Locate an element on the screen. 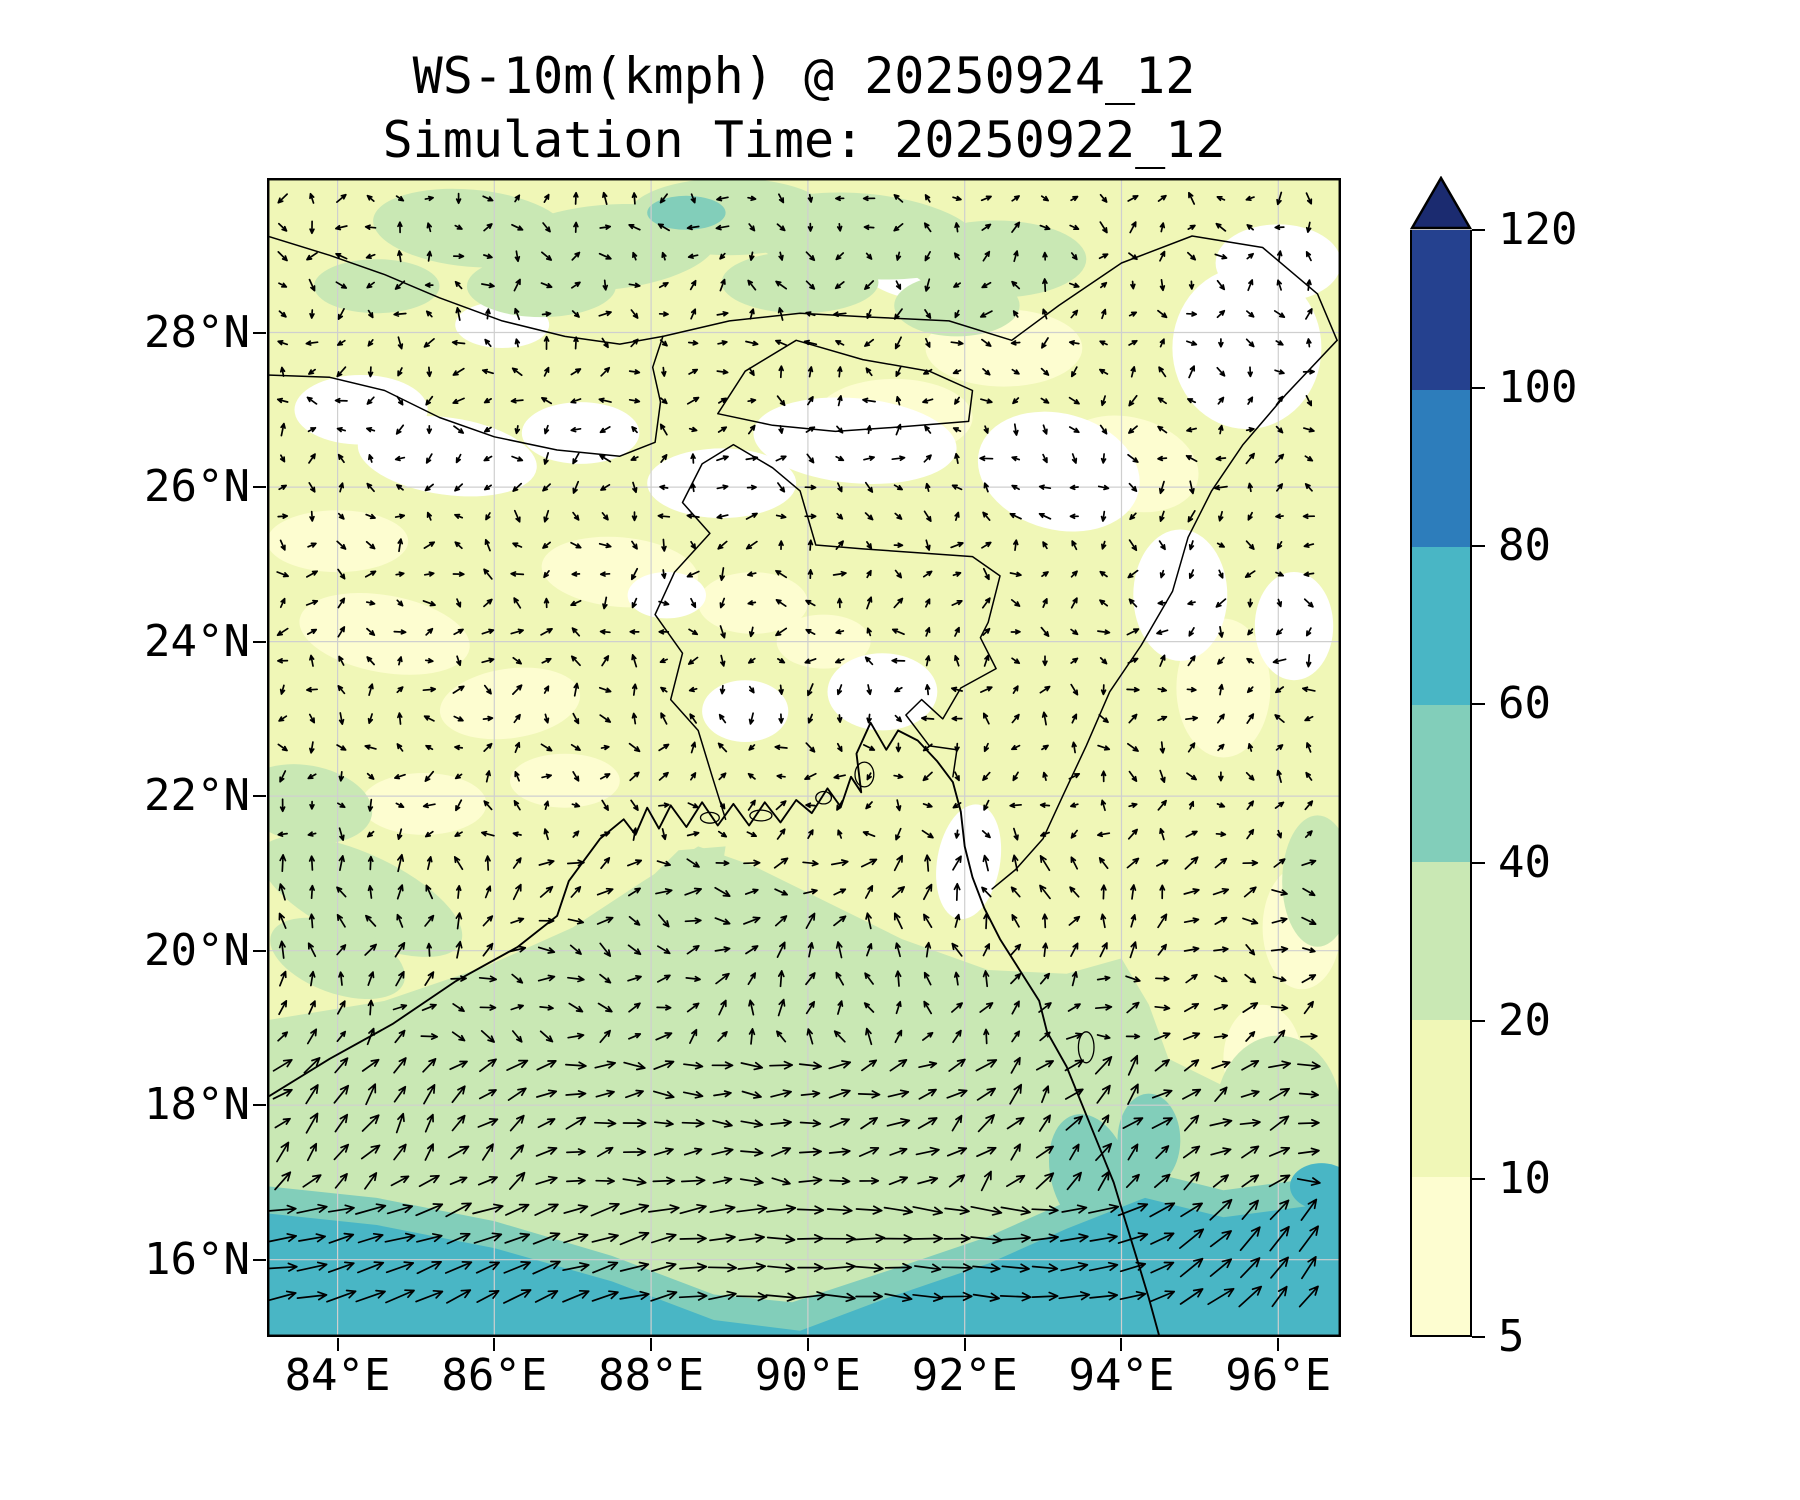  y-tick-label: 26°N is located at coordinates (197, 487).